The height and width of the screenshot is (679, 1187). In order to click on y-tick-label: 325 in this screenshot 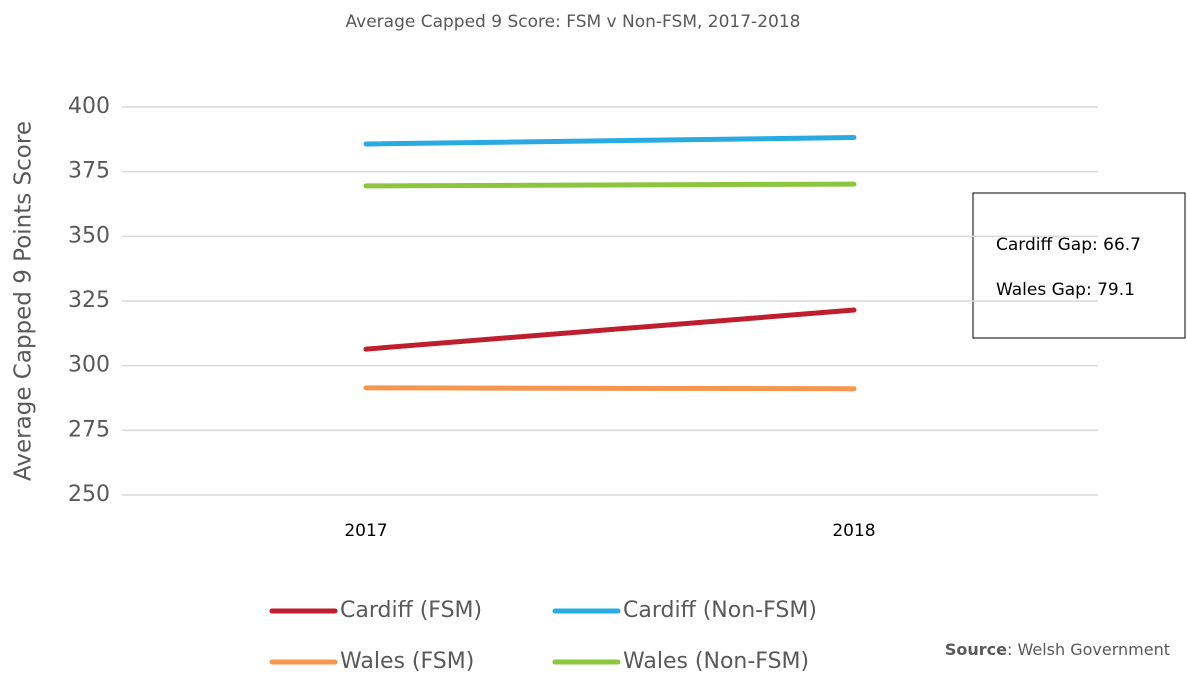, I will do `click(89, 300)`.